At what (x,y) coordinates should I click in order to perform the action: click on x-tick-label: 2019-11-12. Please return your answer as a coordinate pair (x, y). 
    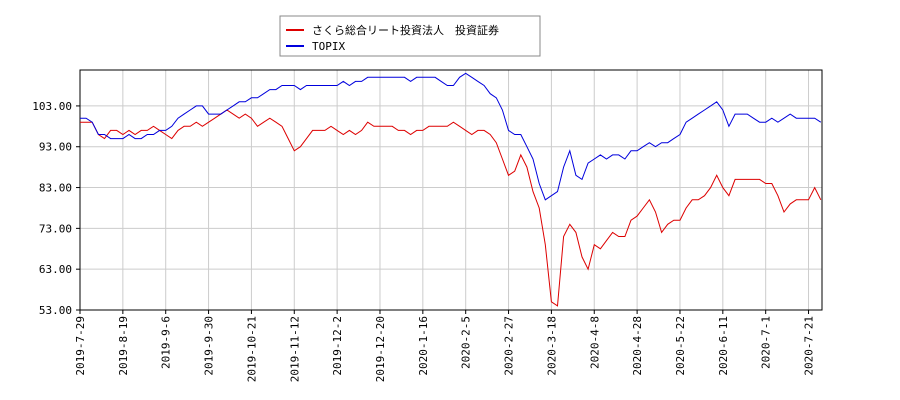
    Looking at the image, I should click on (294, 349).